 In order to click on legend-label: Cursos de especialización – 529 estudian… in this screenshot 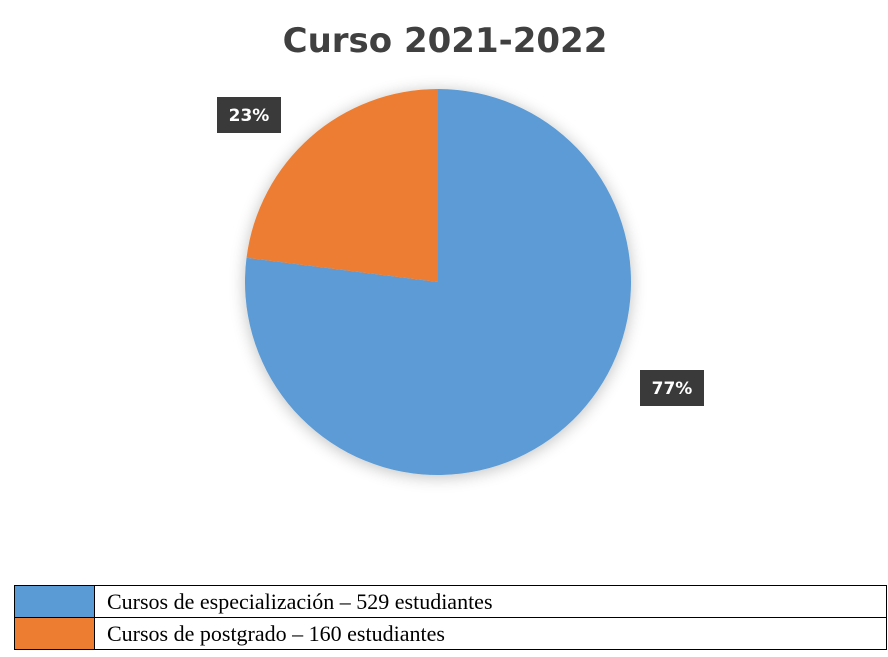, I will do `click(490, 601)`.